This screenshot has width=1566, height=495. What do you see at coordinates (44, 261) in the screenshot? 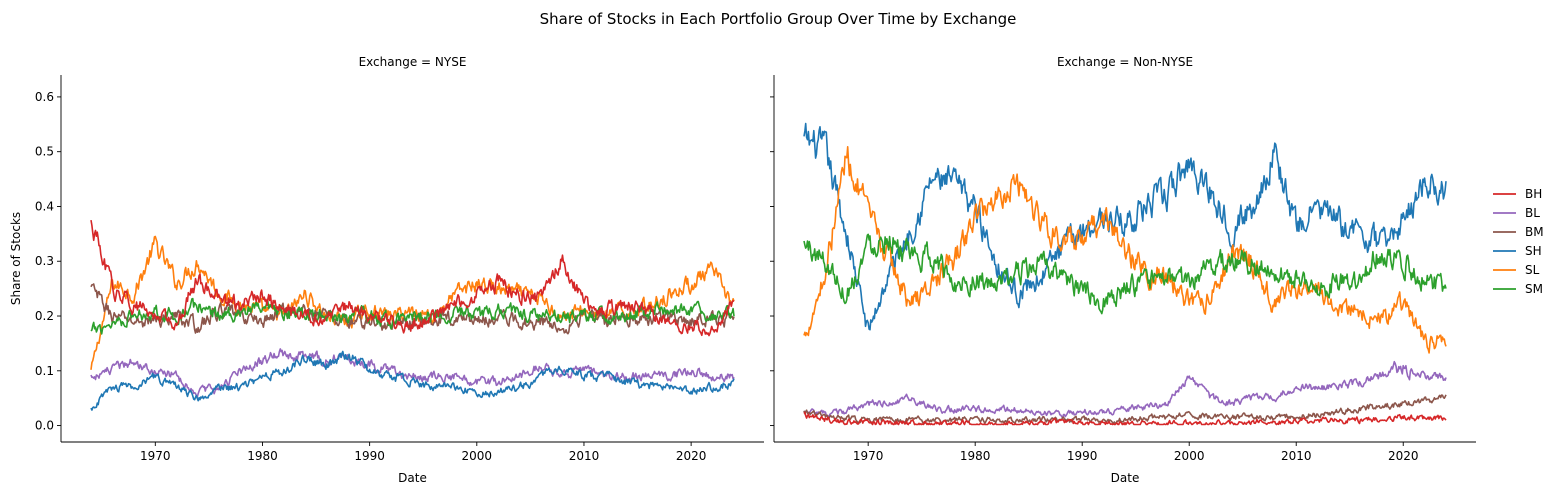
I see `y-tick-label: 0.3` at bounding box center [44, 261].